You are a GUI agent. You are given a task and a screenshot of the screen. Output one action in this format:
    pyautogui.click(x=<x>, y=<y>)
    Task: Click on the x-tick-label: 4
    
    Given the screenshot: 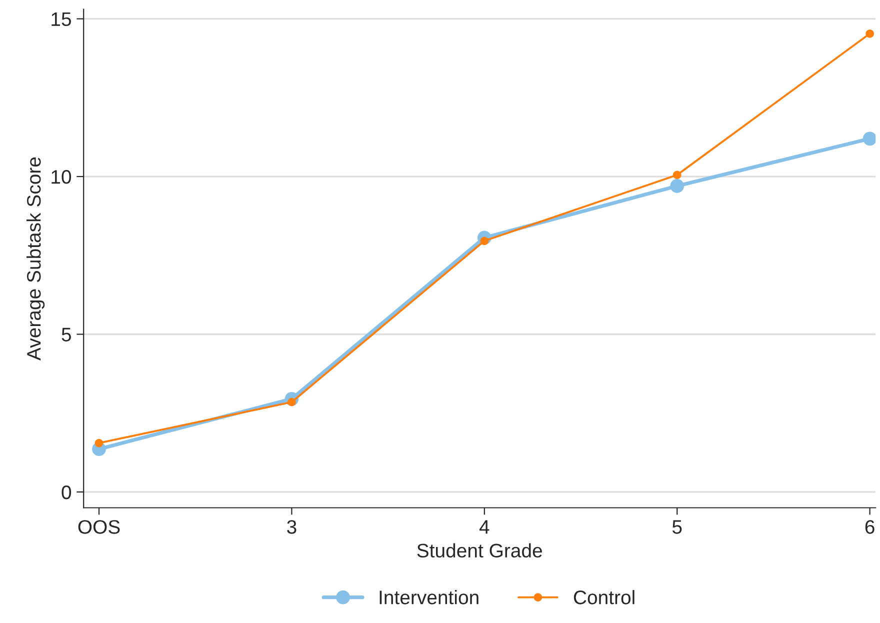 What is the action you would take?
    pyautogui.click(x=484, y=527)
    